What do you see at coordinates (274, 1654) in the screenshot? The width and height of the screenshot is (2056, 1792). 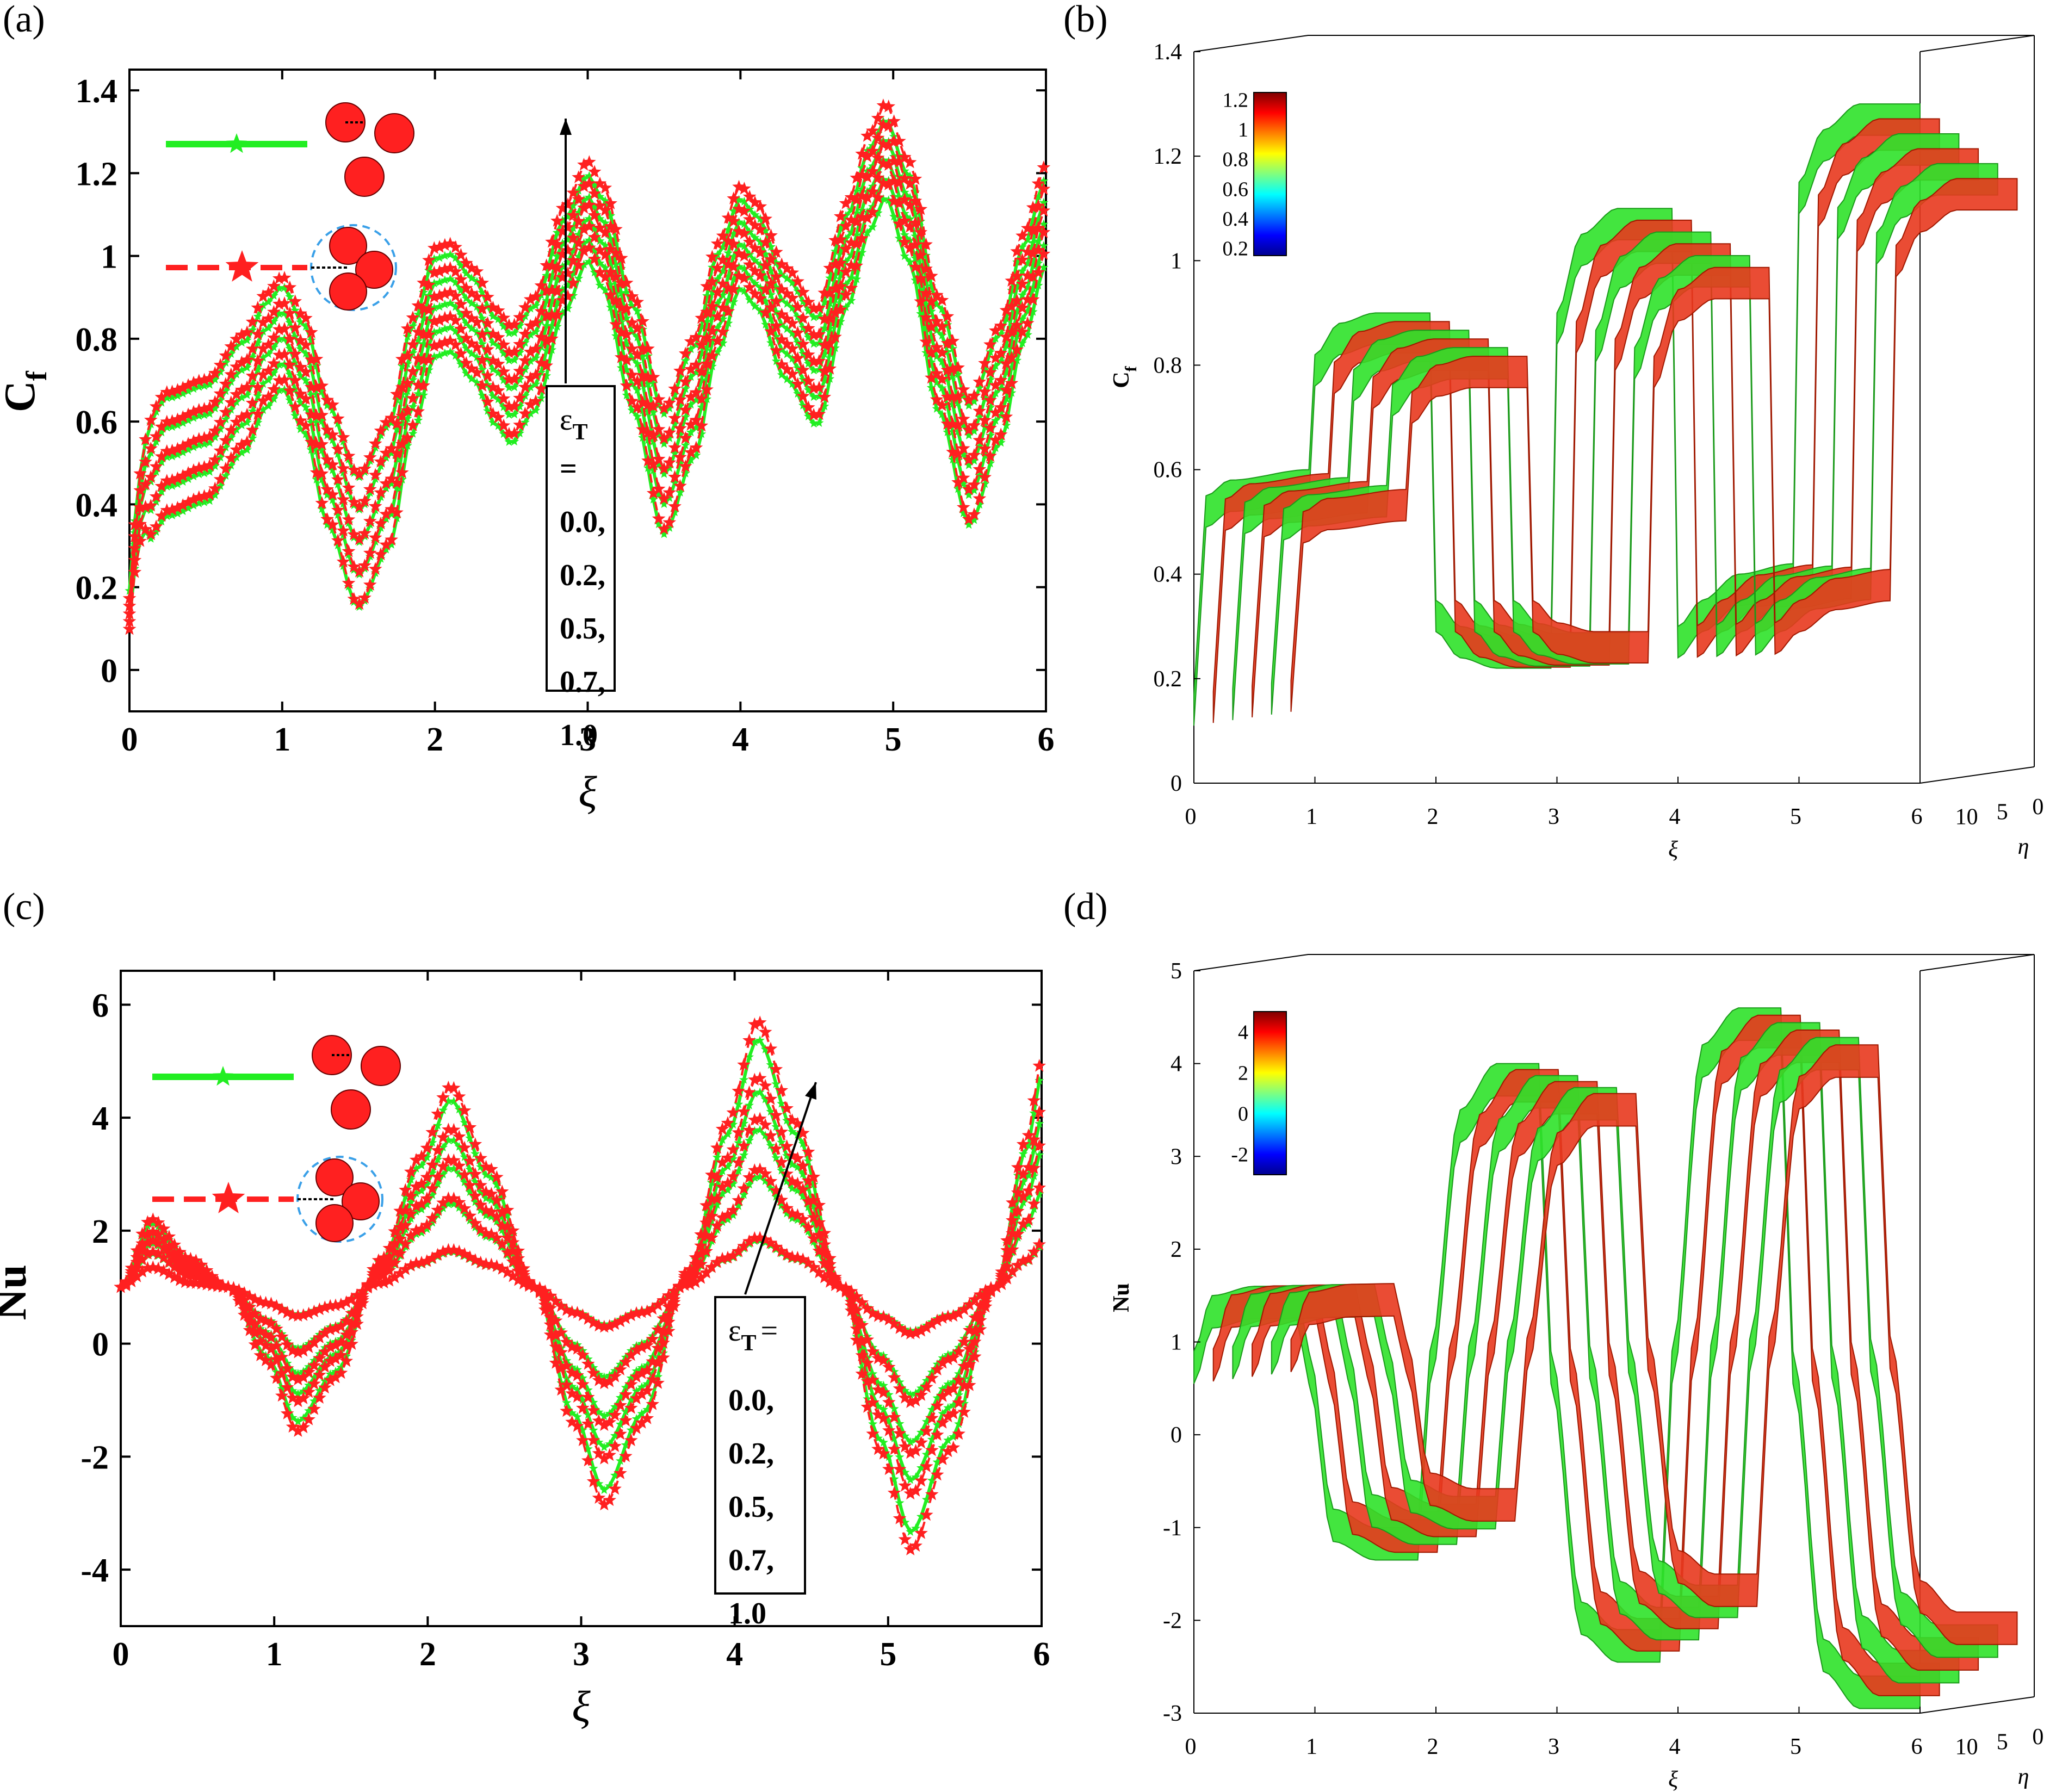 I see `x-tick-label: 1` at bounding box center [274, 1654].